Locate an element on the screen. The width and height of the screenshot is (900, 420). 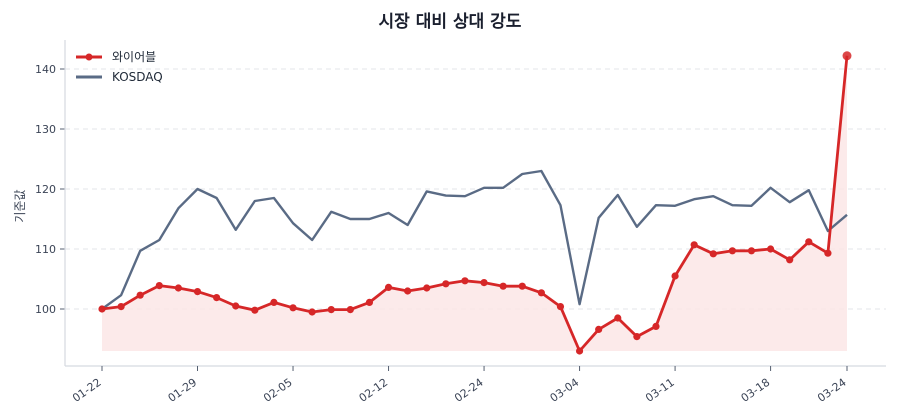
y-tick-label: 100 is located at coordinates (45, 309).